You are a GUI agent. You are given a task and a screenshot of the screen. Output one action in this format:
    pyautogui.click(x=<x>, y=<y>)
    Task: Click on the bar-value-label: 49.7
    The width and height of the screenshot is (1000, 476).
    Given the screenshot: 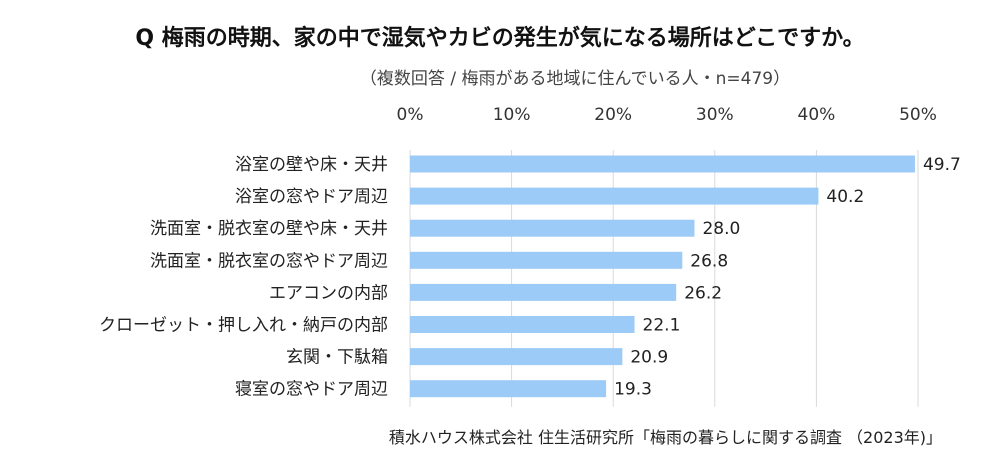 What is the action you would take?
    pyautogui.click(x=942, y=165)
    